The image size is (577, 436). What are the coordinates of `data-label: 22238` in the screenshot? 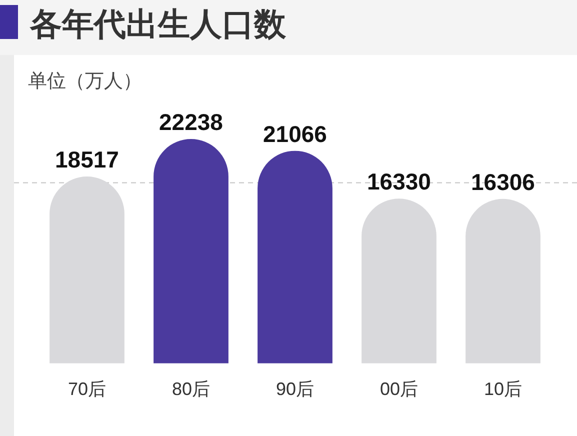 It's located at (191, 122).